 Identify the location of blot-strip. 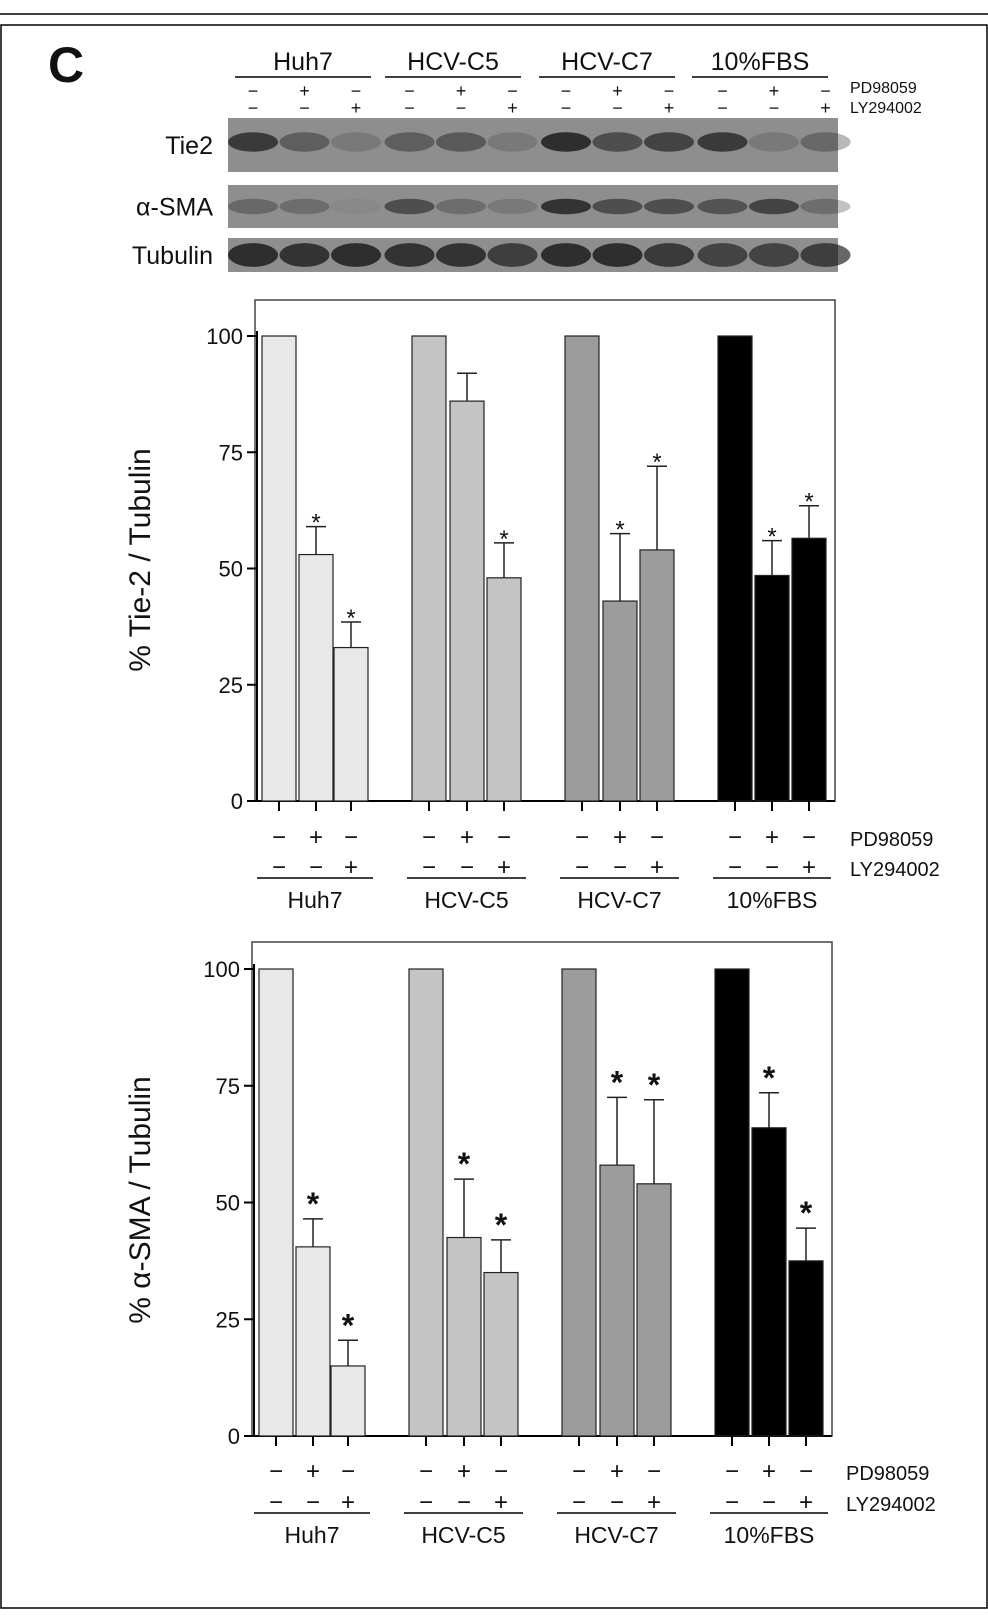
(533, 206).